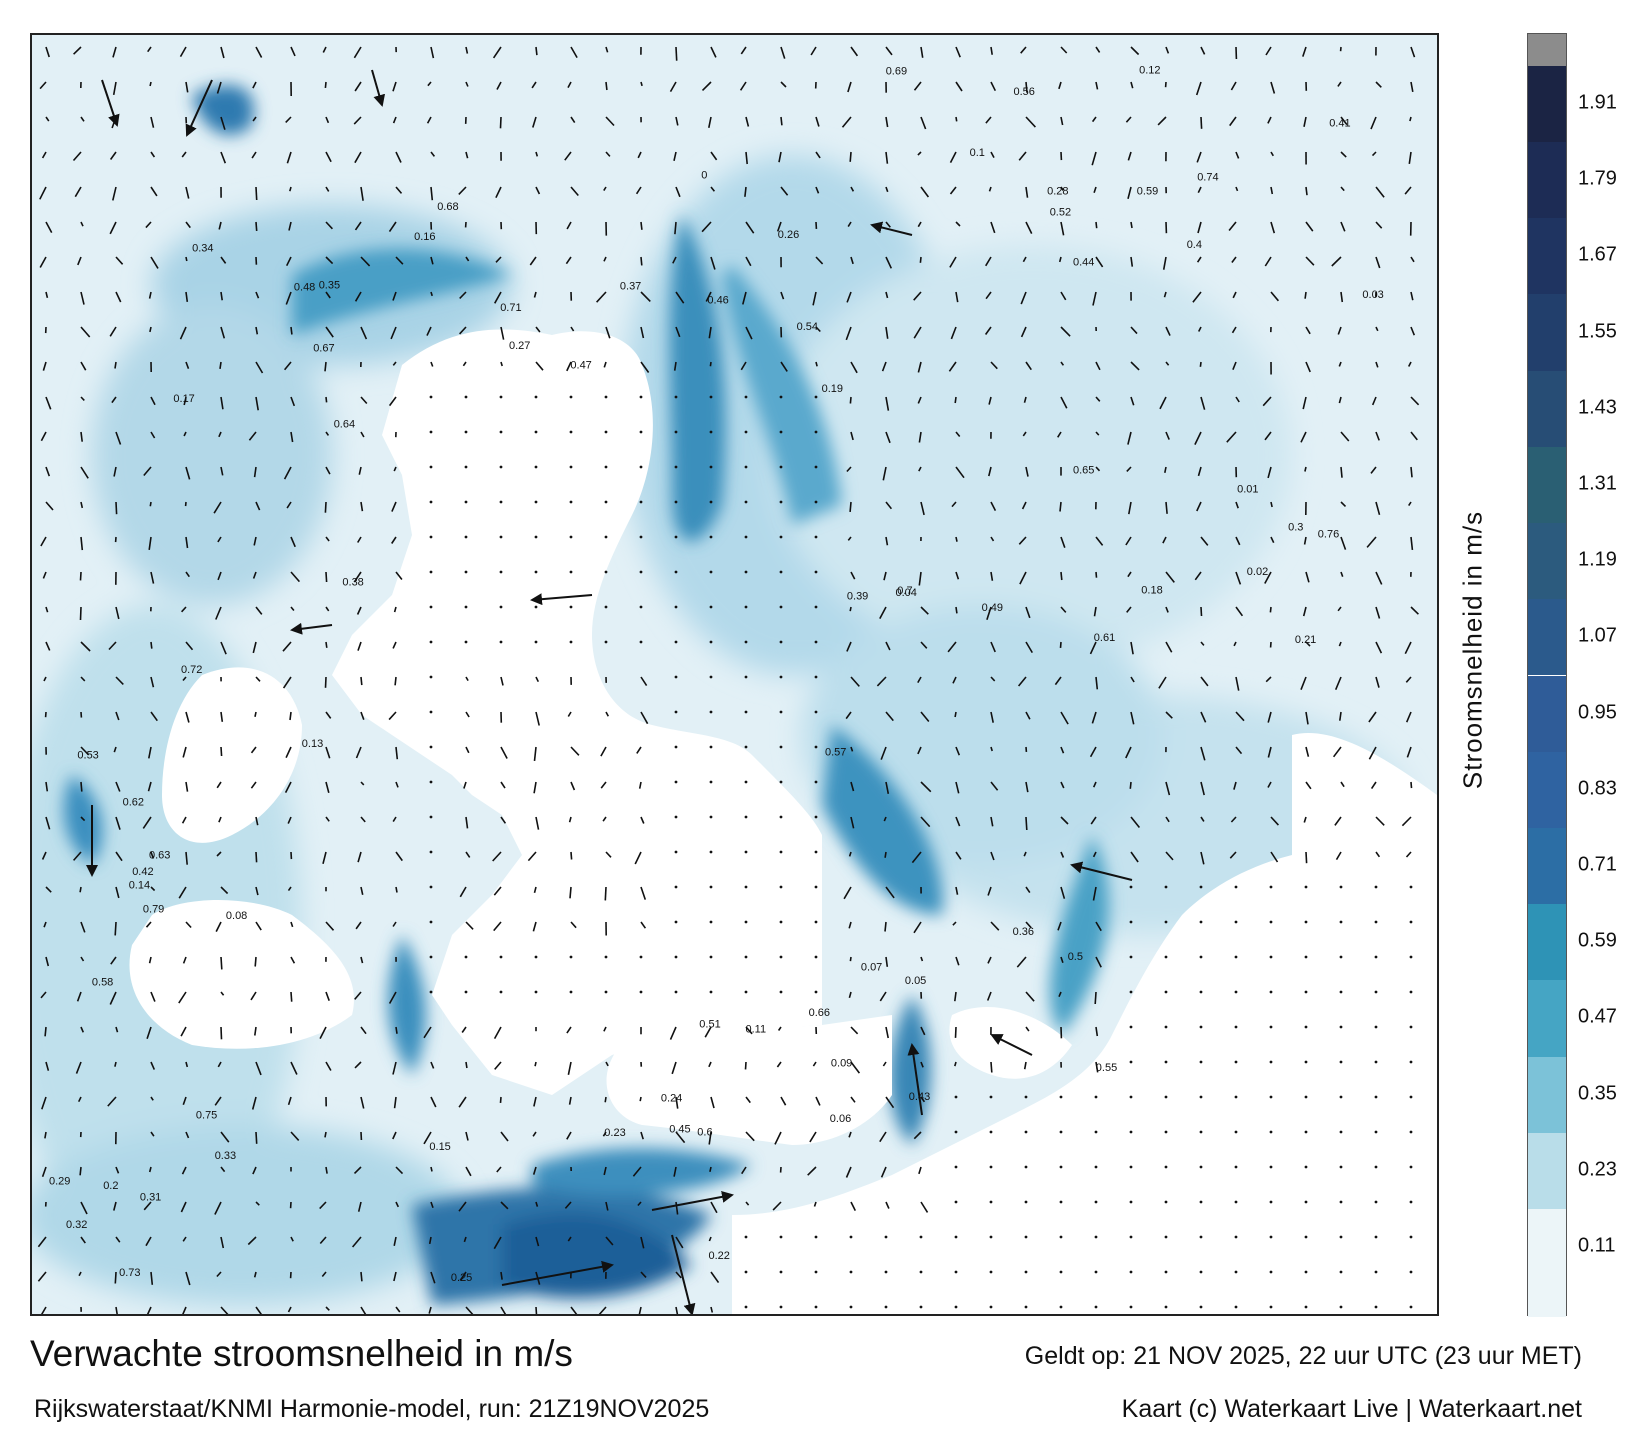 The image size is (1650, 1450). What do you see at coordinates (561, 599) in the screenshot?
I see `strong-current-arrow` at bounding box center [561, 599].